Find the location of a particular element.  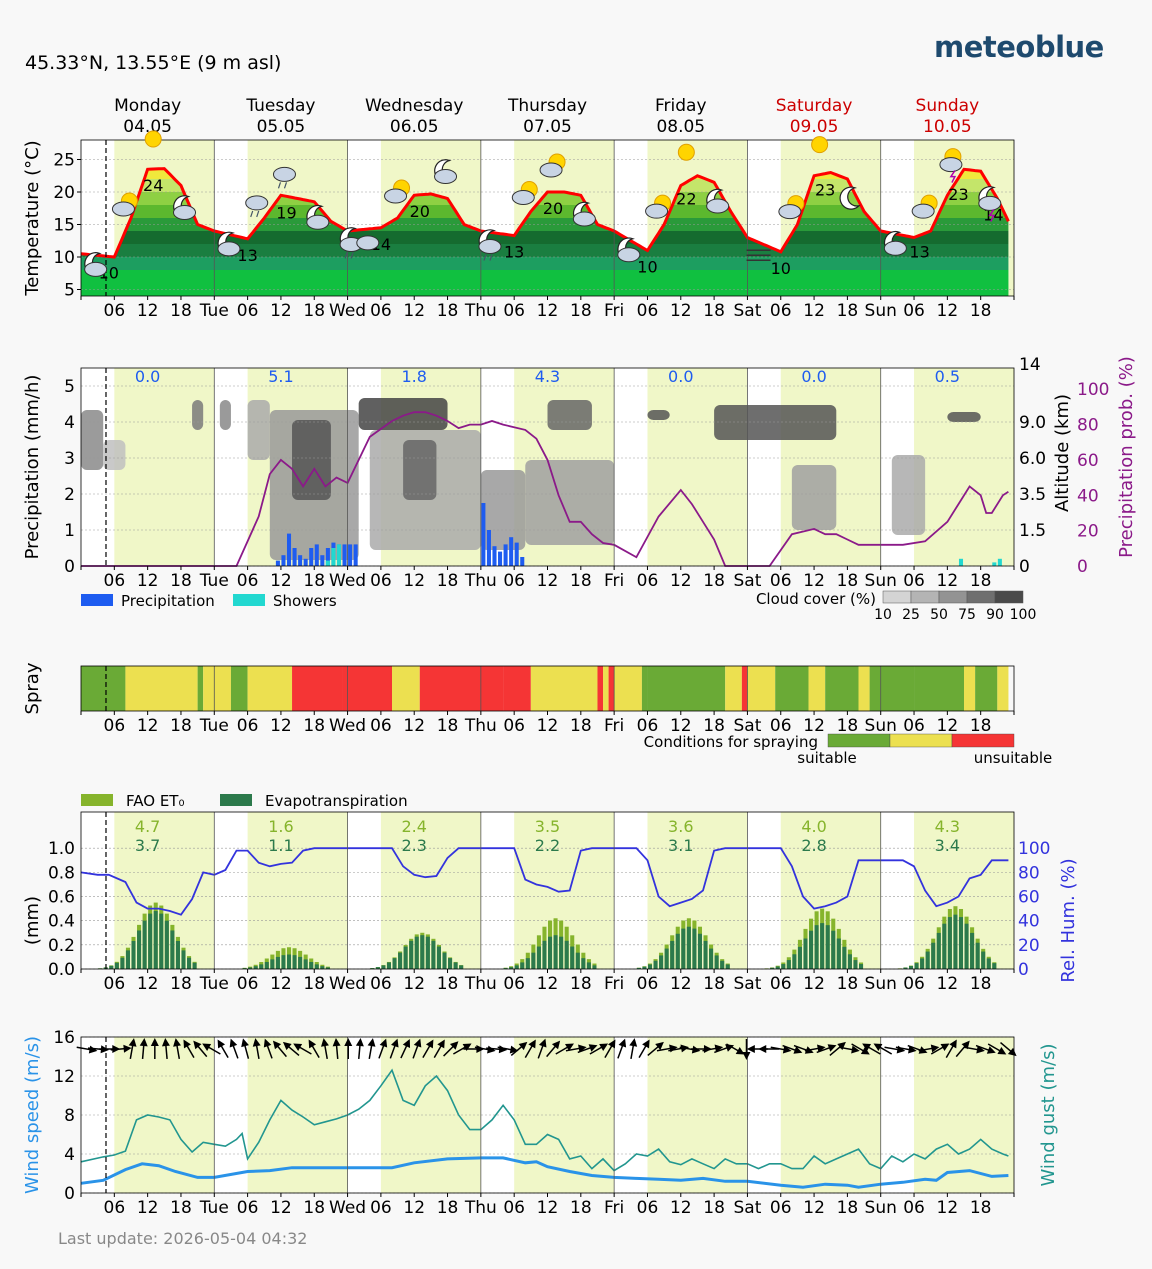

rain-cloud-icon is located at coordinates (257, 206).